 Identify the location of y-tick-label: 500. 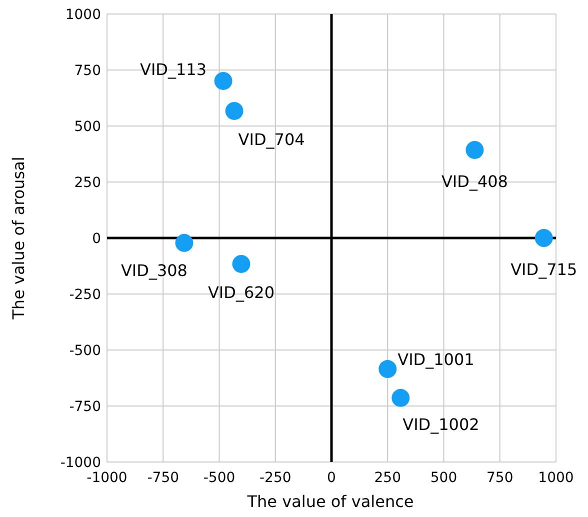
(87, 127).